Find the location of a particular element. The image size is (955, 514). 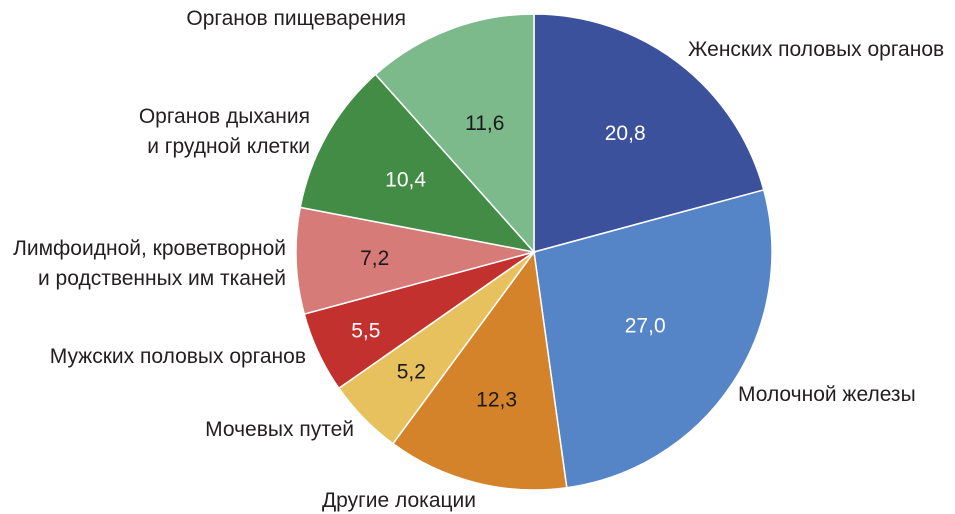

slice-value-label: 5,2 is located at coordinates (411, 372).